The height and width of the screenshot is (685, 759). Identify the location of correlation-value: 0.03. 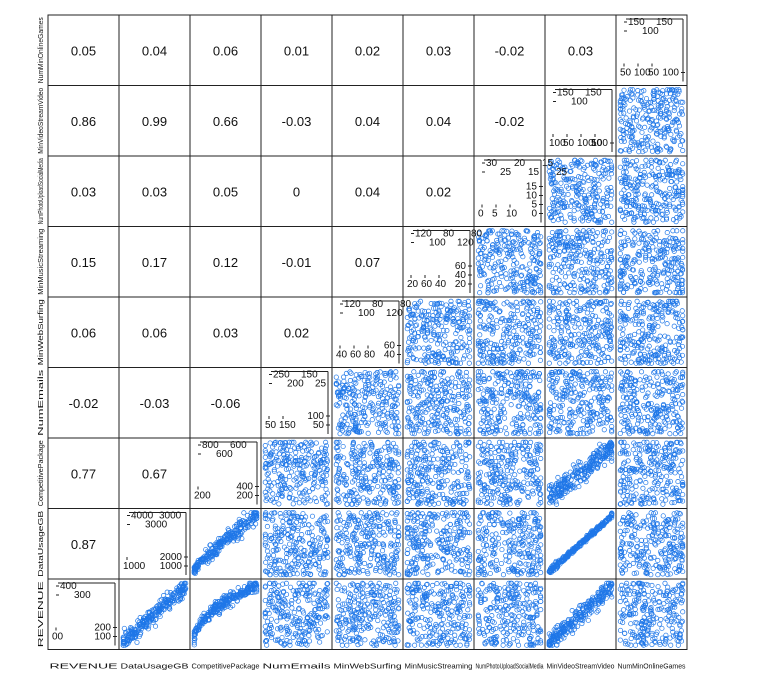
(154, 191).